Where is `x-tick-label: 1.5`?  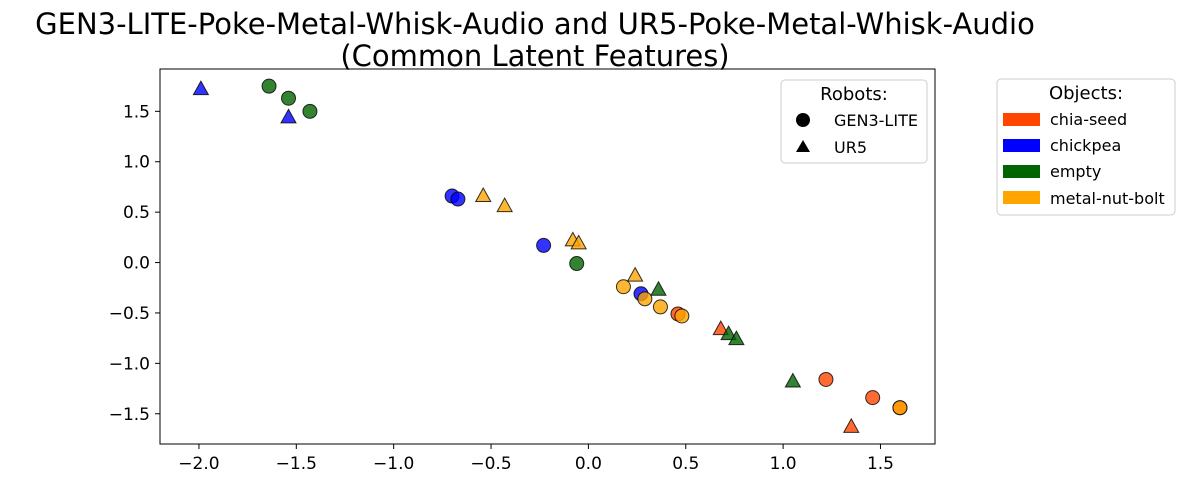 x-tick-label: 1.5 is located at coordinates (880, 464).